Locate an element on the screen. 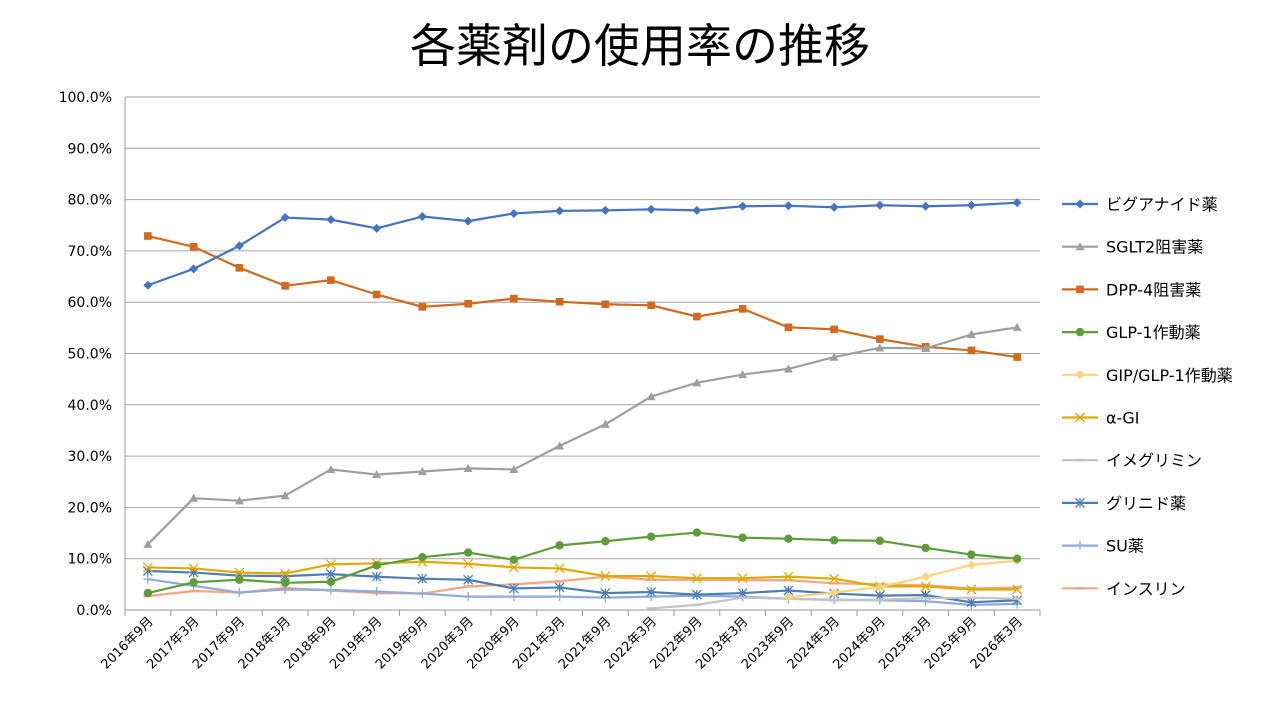 The image size is (1280, 724). legend-label: SU薬 is located at coordinates (1125, 546).